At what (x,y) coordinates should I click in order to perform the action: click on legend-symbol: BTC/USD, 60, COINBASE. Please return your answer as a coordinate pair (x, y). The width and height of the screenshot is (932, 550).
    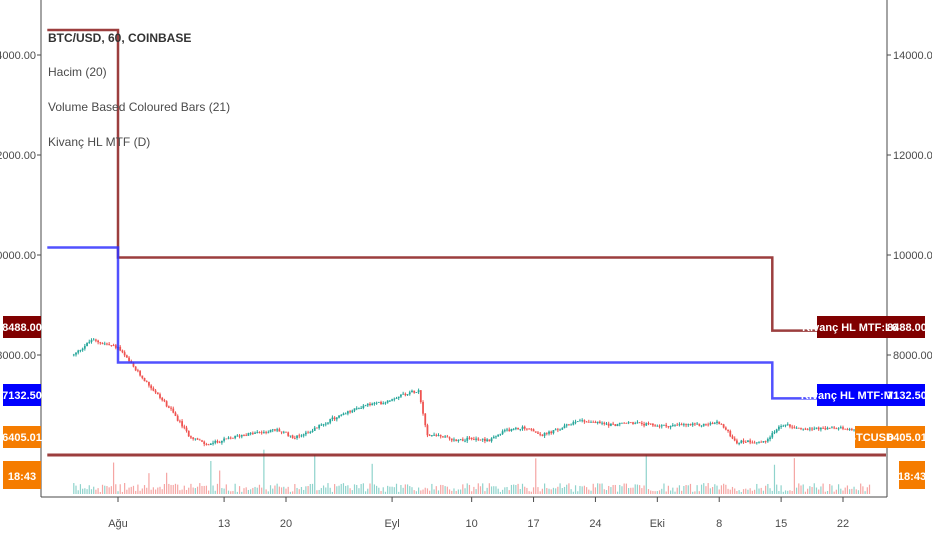
    Looking at the image, I should click on (119, 38).